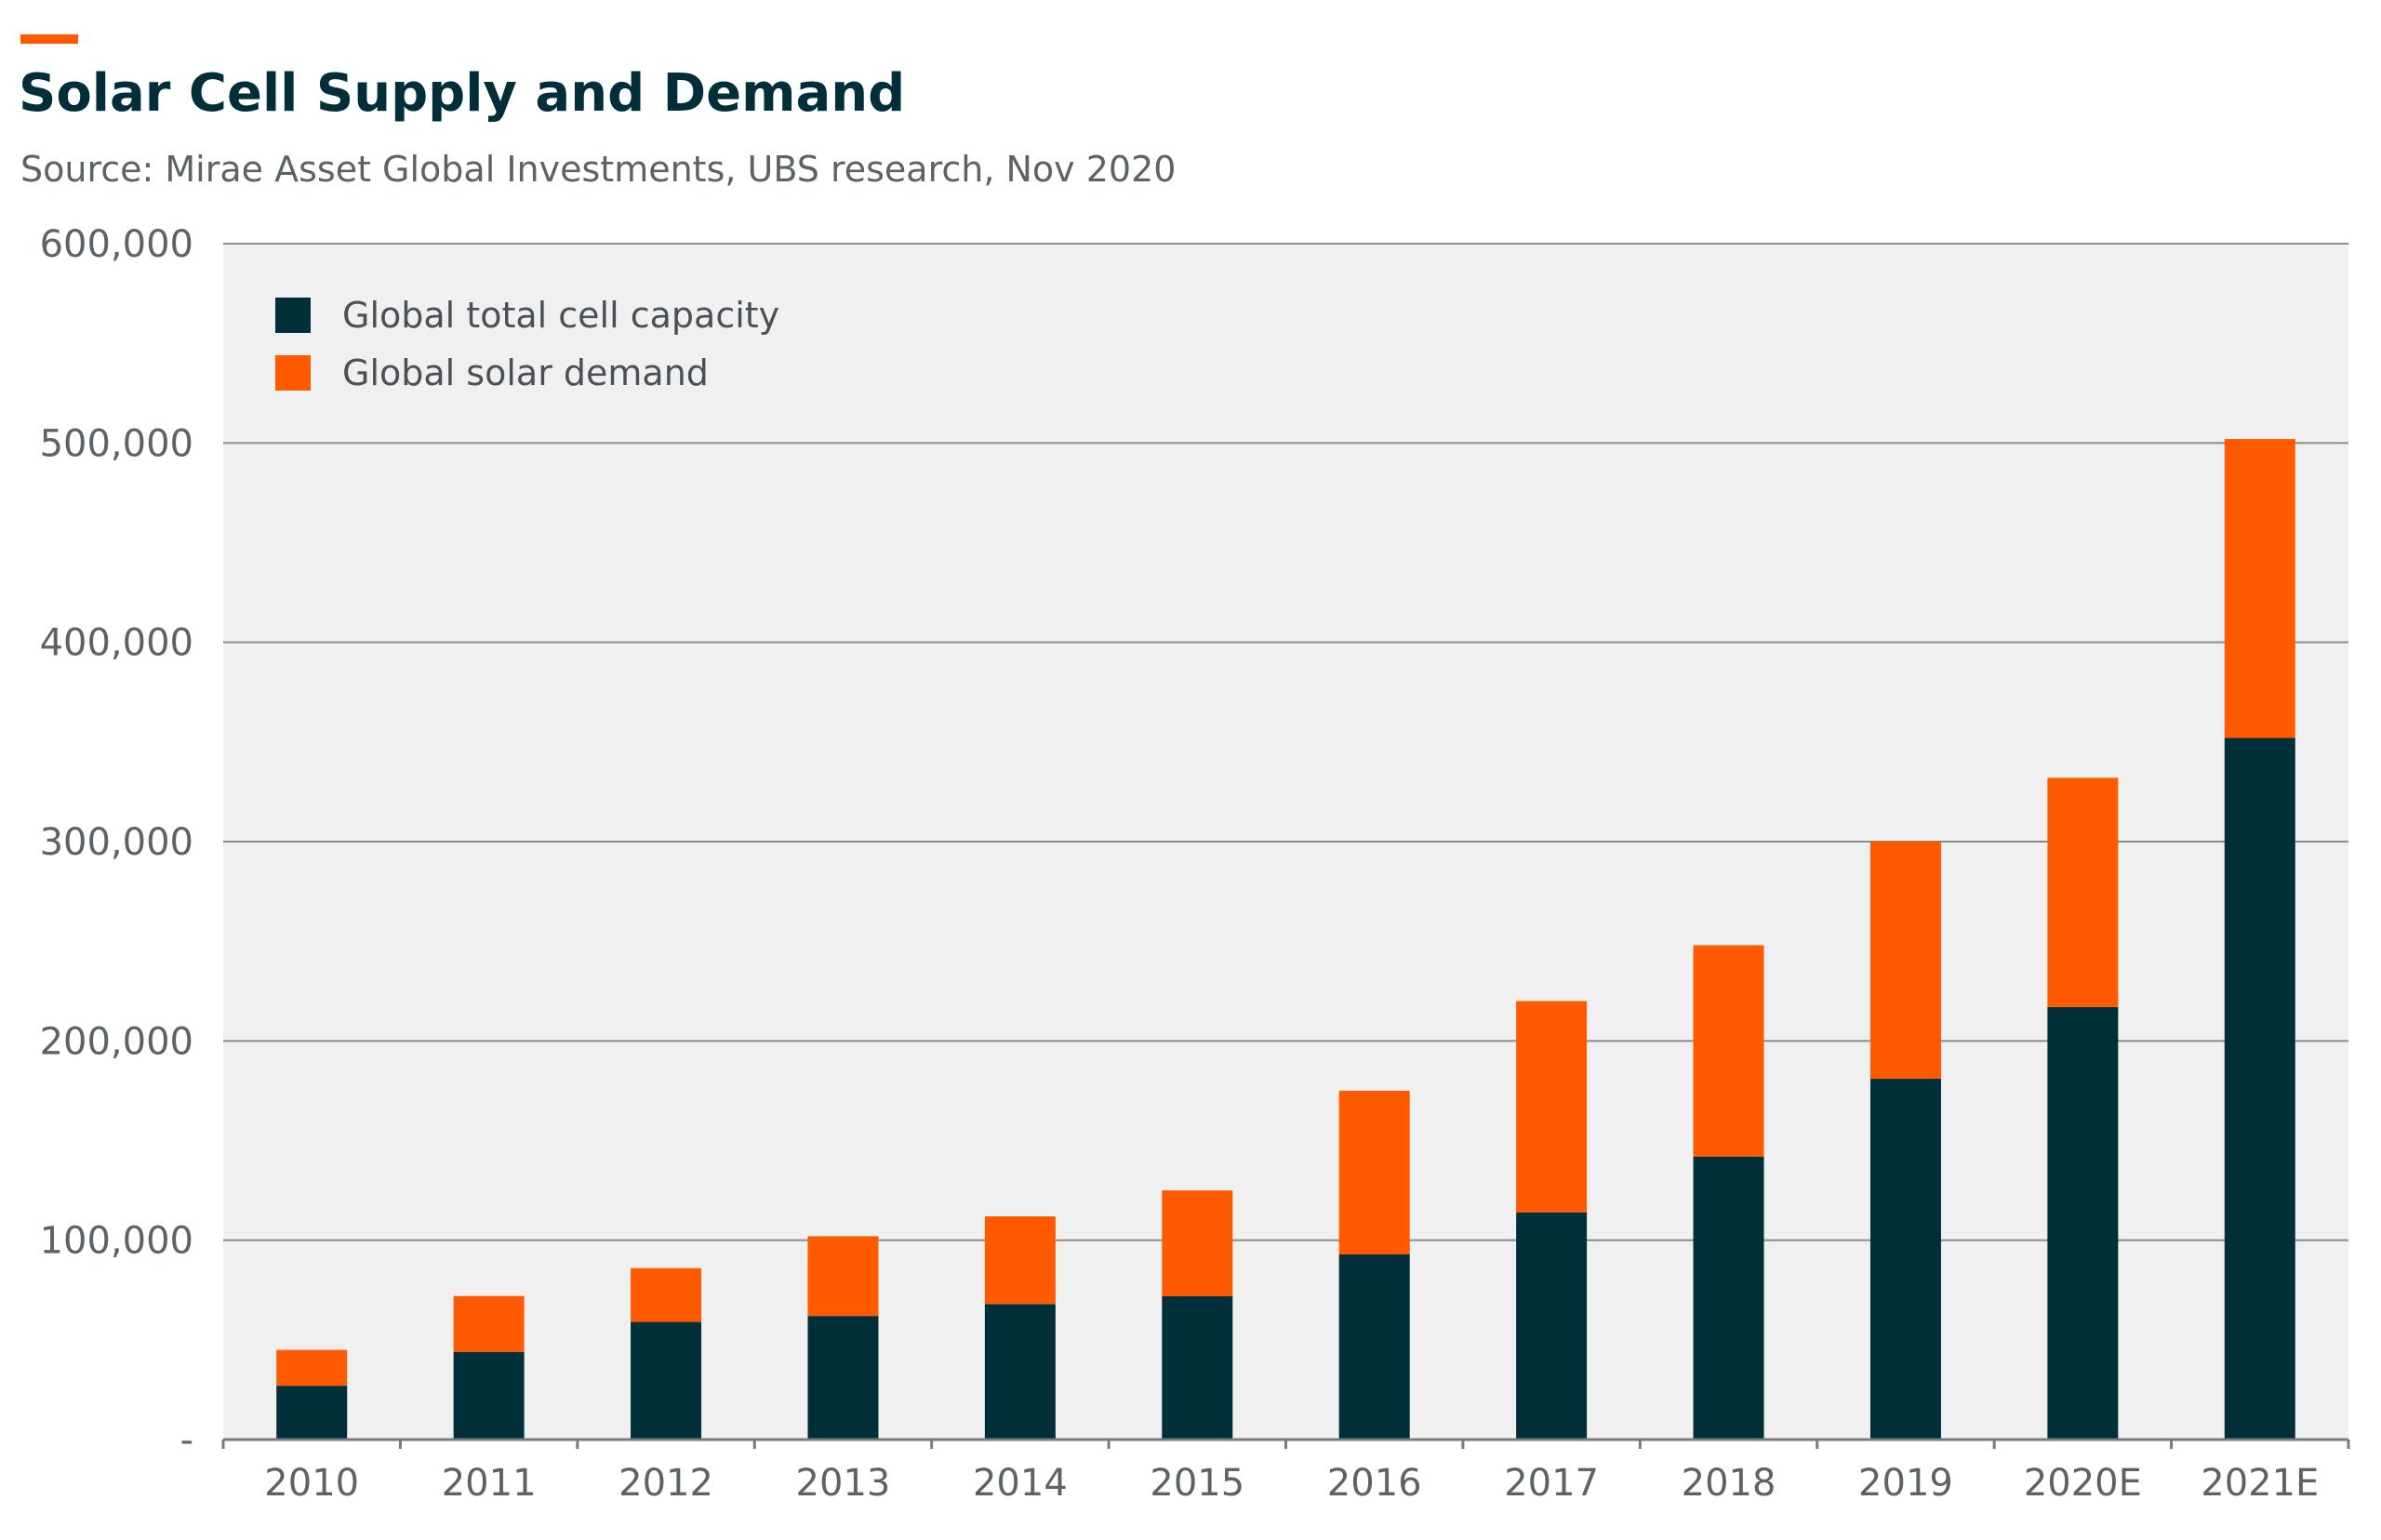 Image resolution: width=2381 pixels, height=1540 pixels. I want to click on x-tick-label: 2015, so click(1197, 1483).